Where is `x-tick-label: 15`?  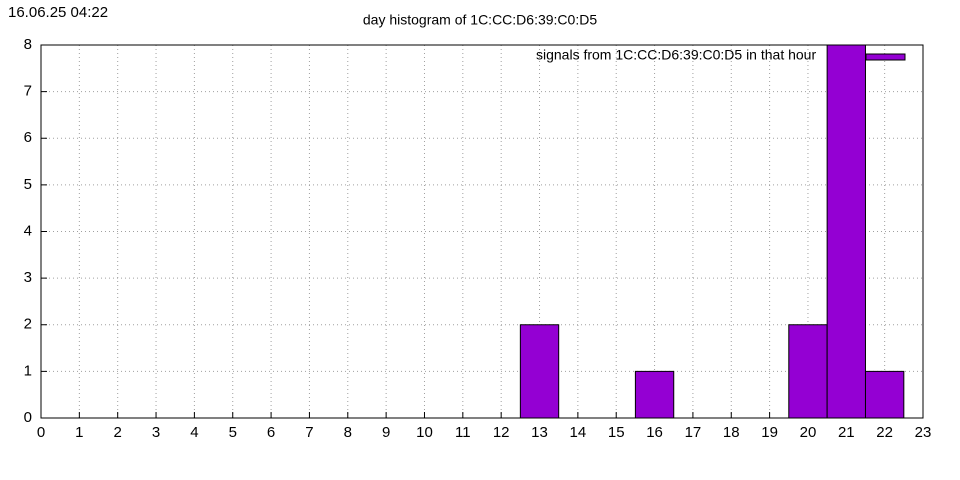
x-tick-label: 15 is located at coordinates (616, 432).